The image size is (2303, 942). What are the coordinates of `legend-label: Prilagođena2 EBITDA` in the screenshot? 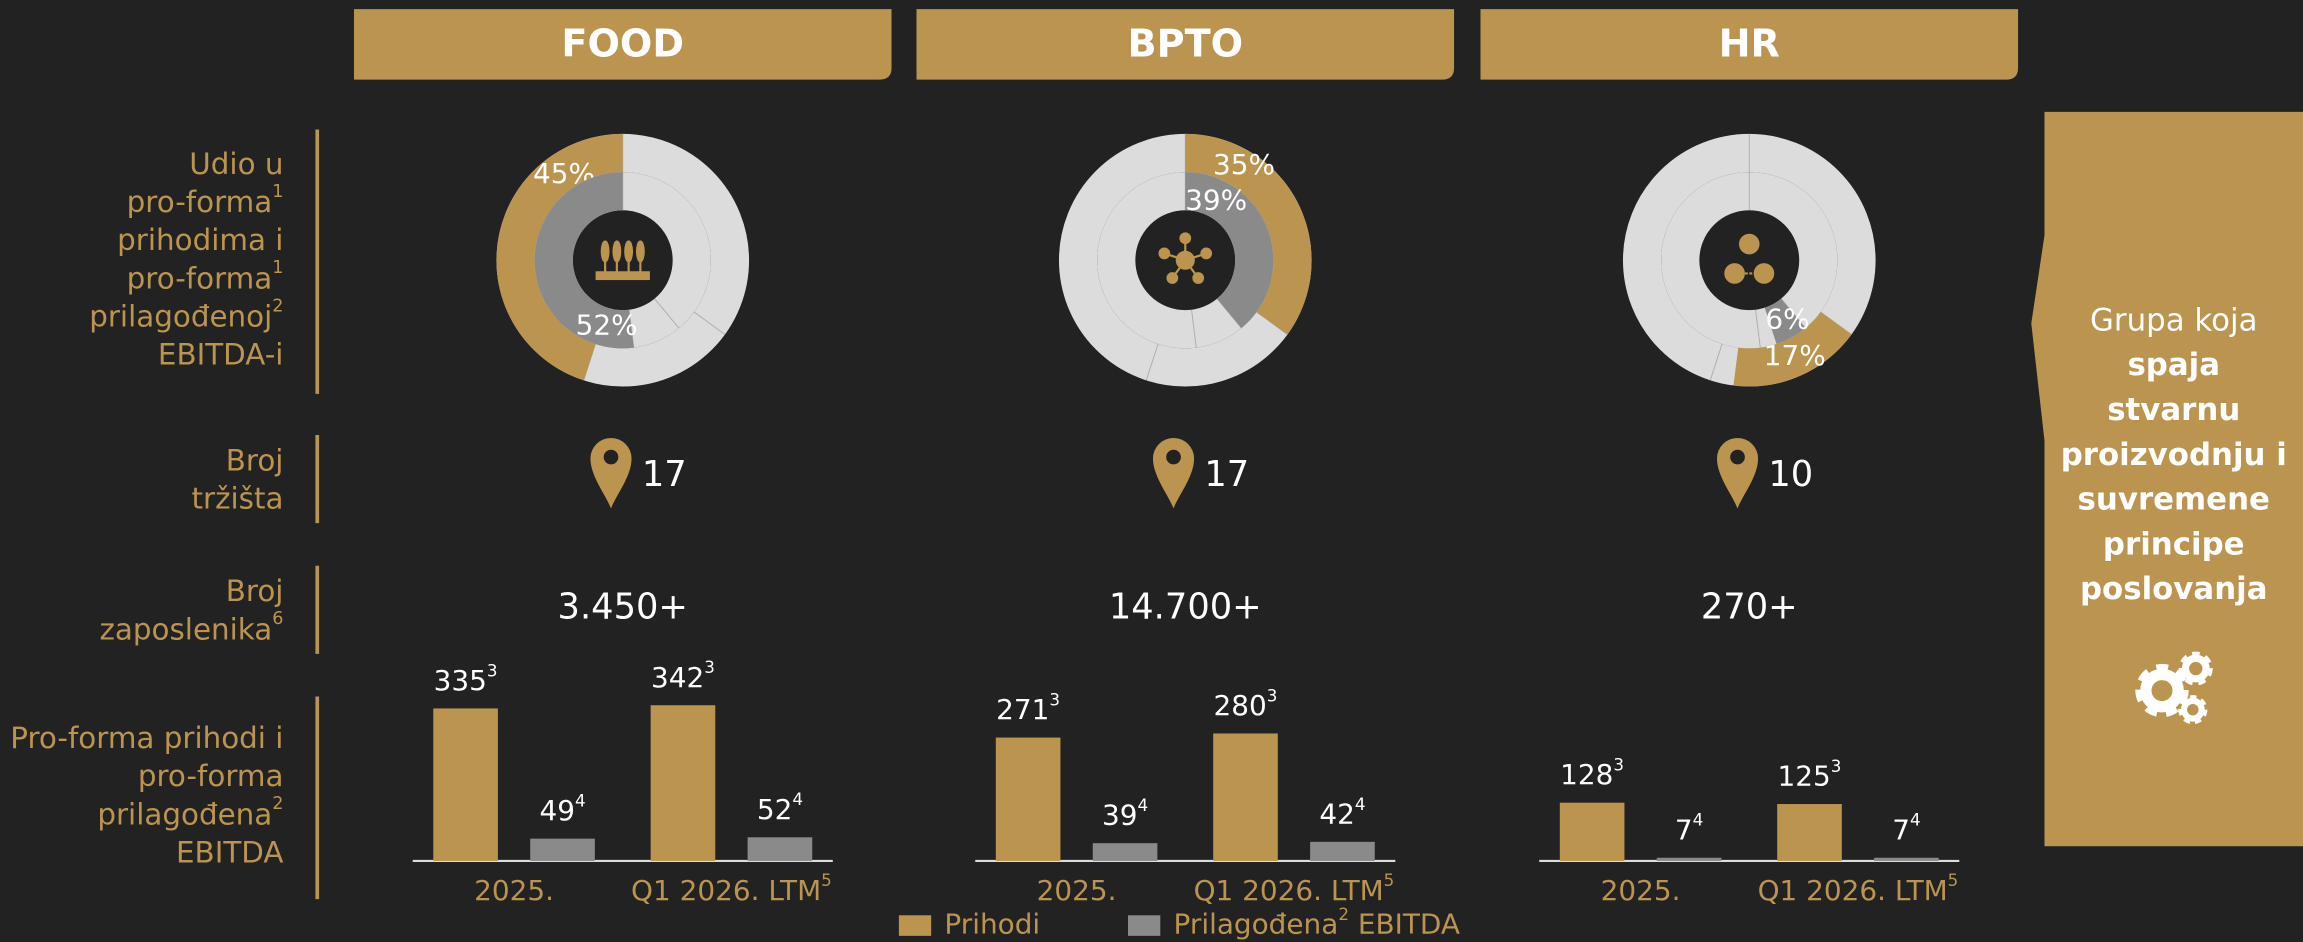 It's located at (1317, 922).